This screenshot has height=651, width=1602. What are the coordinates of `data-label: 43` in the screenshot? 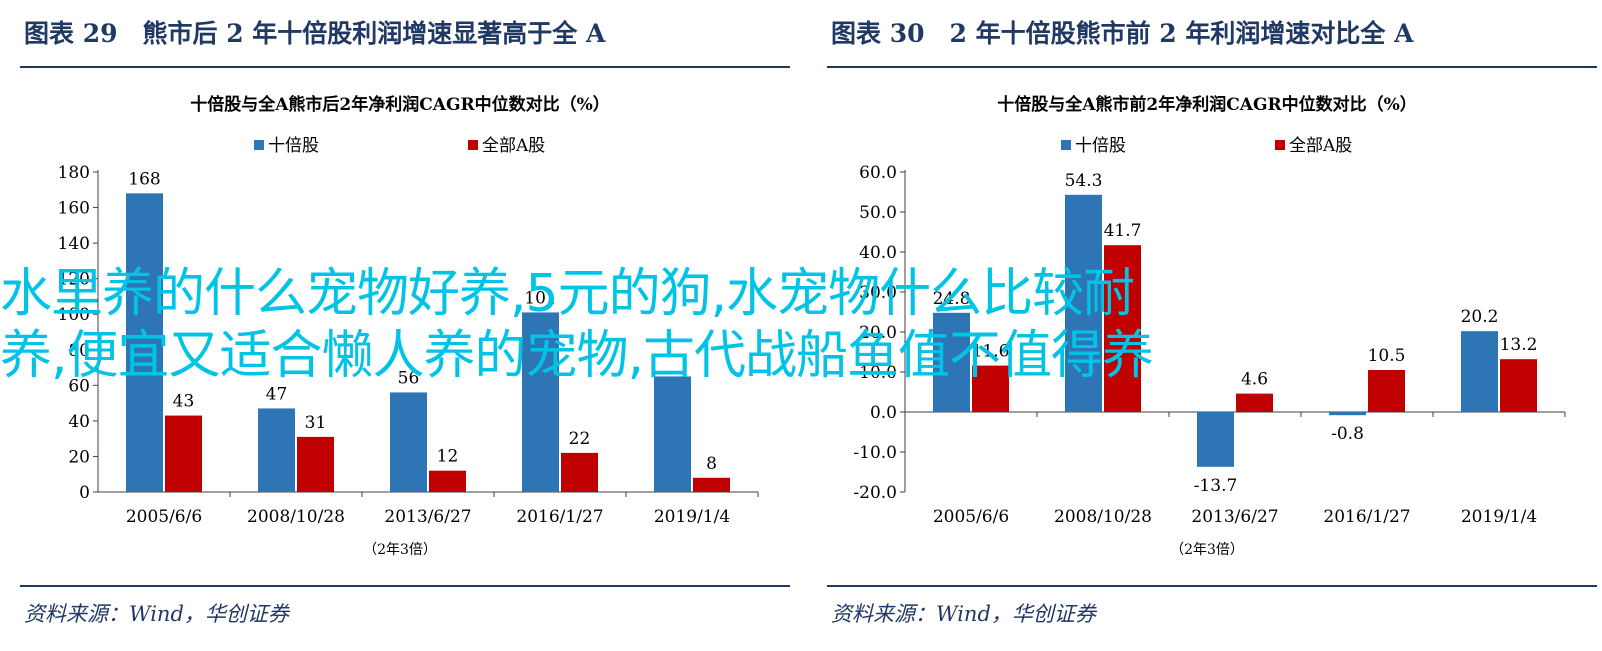 It's located at (184, 402).